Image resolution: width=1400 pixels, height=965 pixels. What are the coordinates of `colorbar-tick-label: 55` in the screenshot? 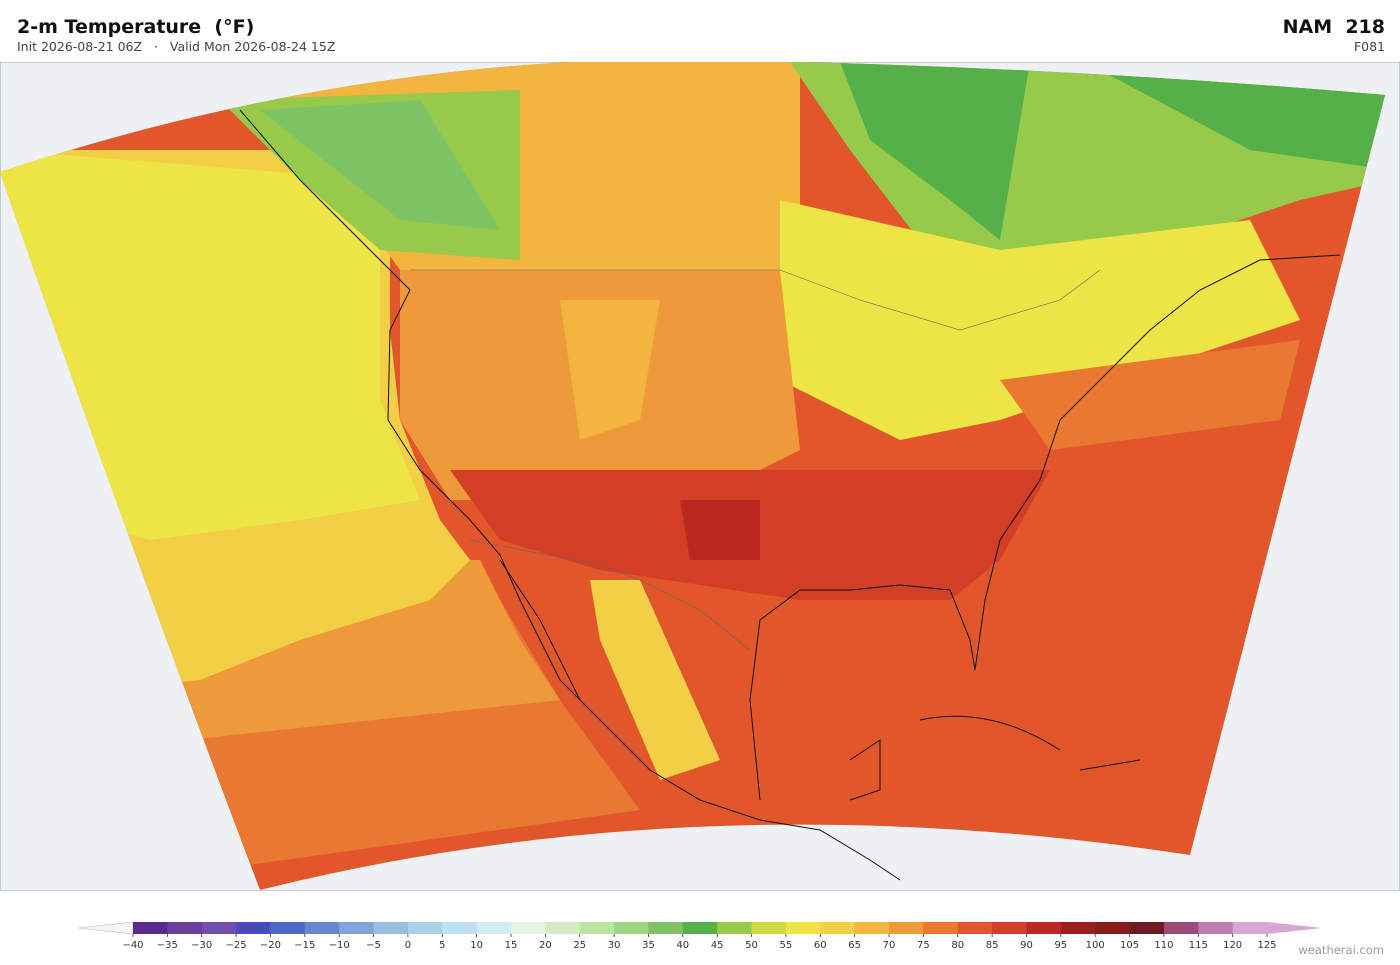 It's located at (786, 945).